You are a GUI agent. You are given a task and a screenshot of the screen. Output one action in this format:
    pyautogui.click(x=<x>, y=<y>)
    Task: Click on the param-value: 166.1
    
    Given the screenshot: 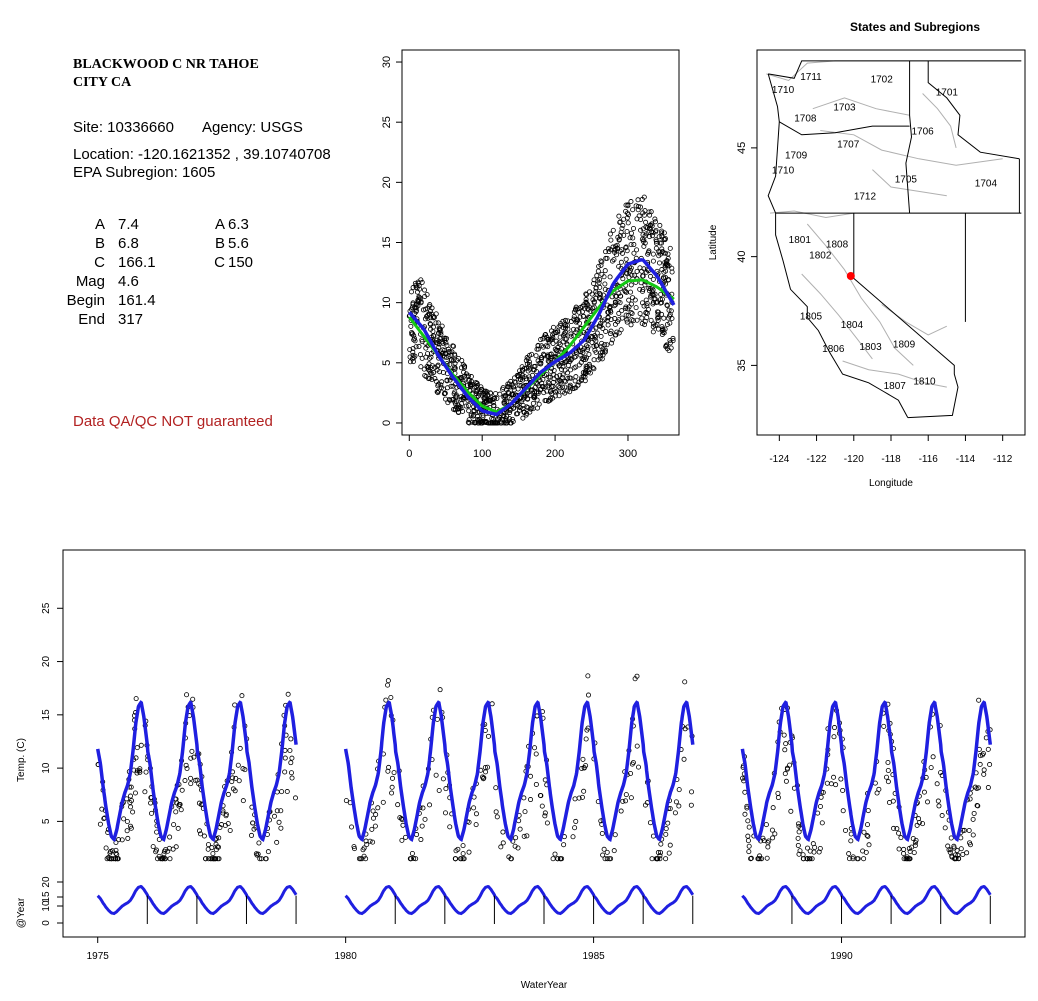 What is the action you would take?
    pyautogui.click(x=137, y=262)
    